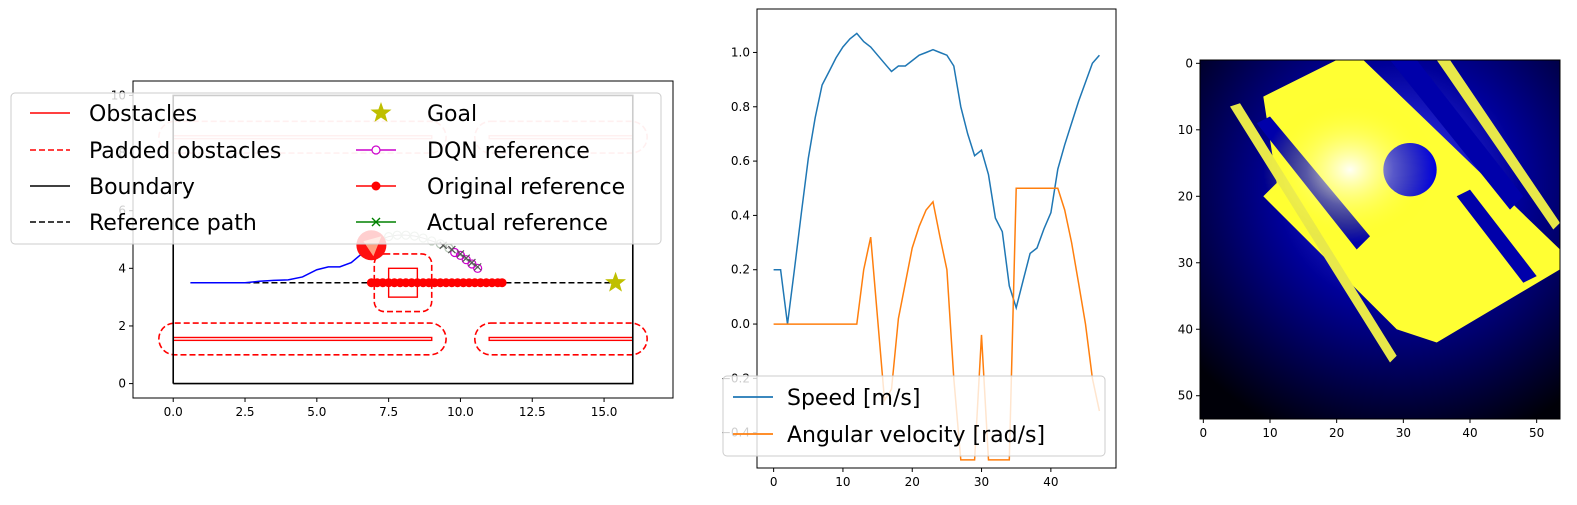 The width and height of the screenshot is (1577, 505). Describe the element at coordinates (388, 412) in the screenshot. I see `map-x-tick-label: 7.5` at that location.